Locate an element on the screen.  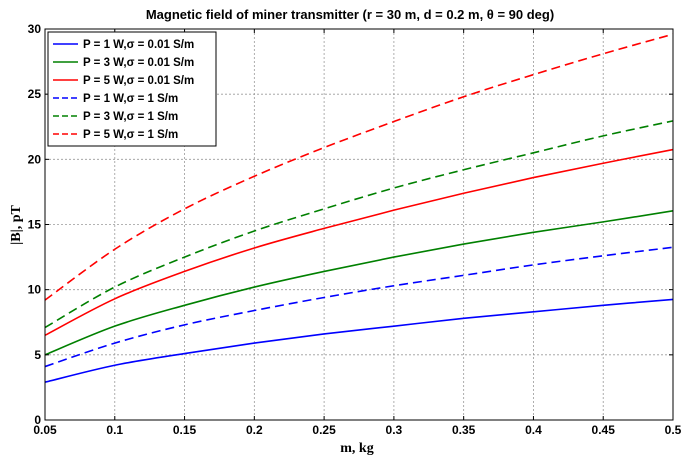
y-tick-label: 15 is located at coordinates (35, 225).